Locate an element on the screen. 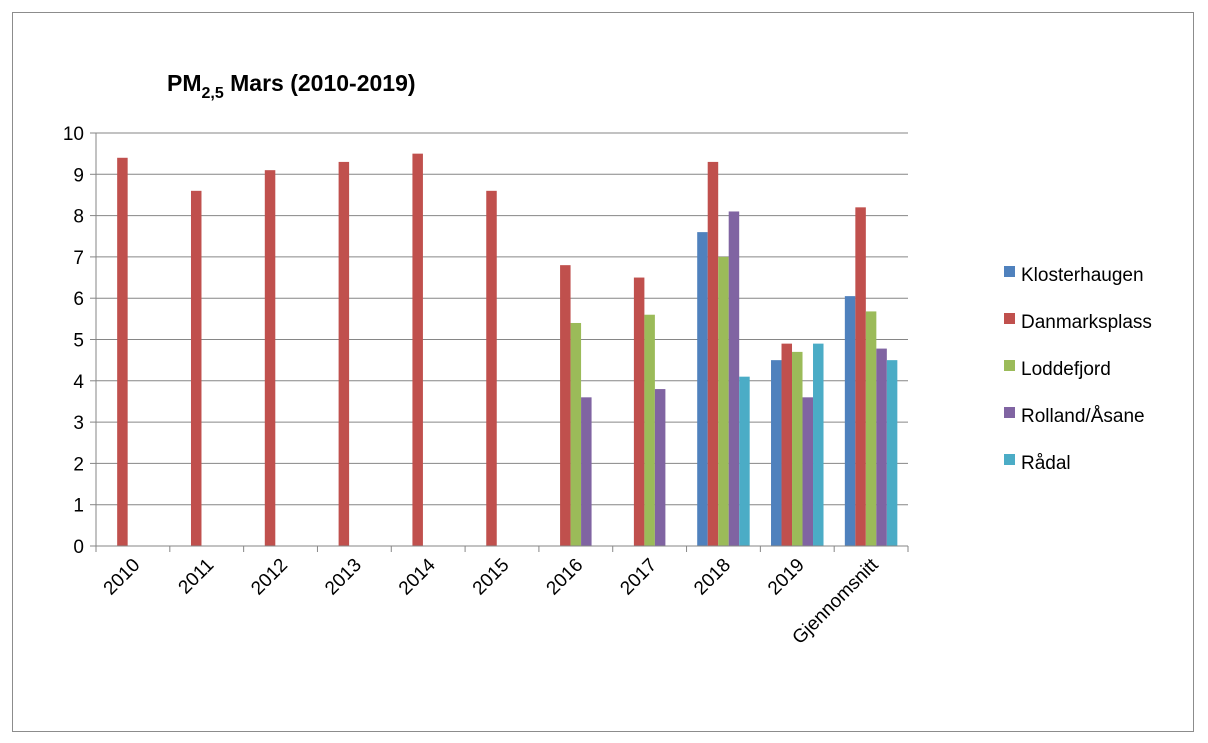 Image resolution: width=1208 pixels, height=743 pixels. y-tick-labels: 0 1 2 3 4 5 6 7 8 9 10 is located at coordinates (74, 341).